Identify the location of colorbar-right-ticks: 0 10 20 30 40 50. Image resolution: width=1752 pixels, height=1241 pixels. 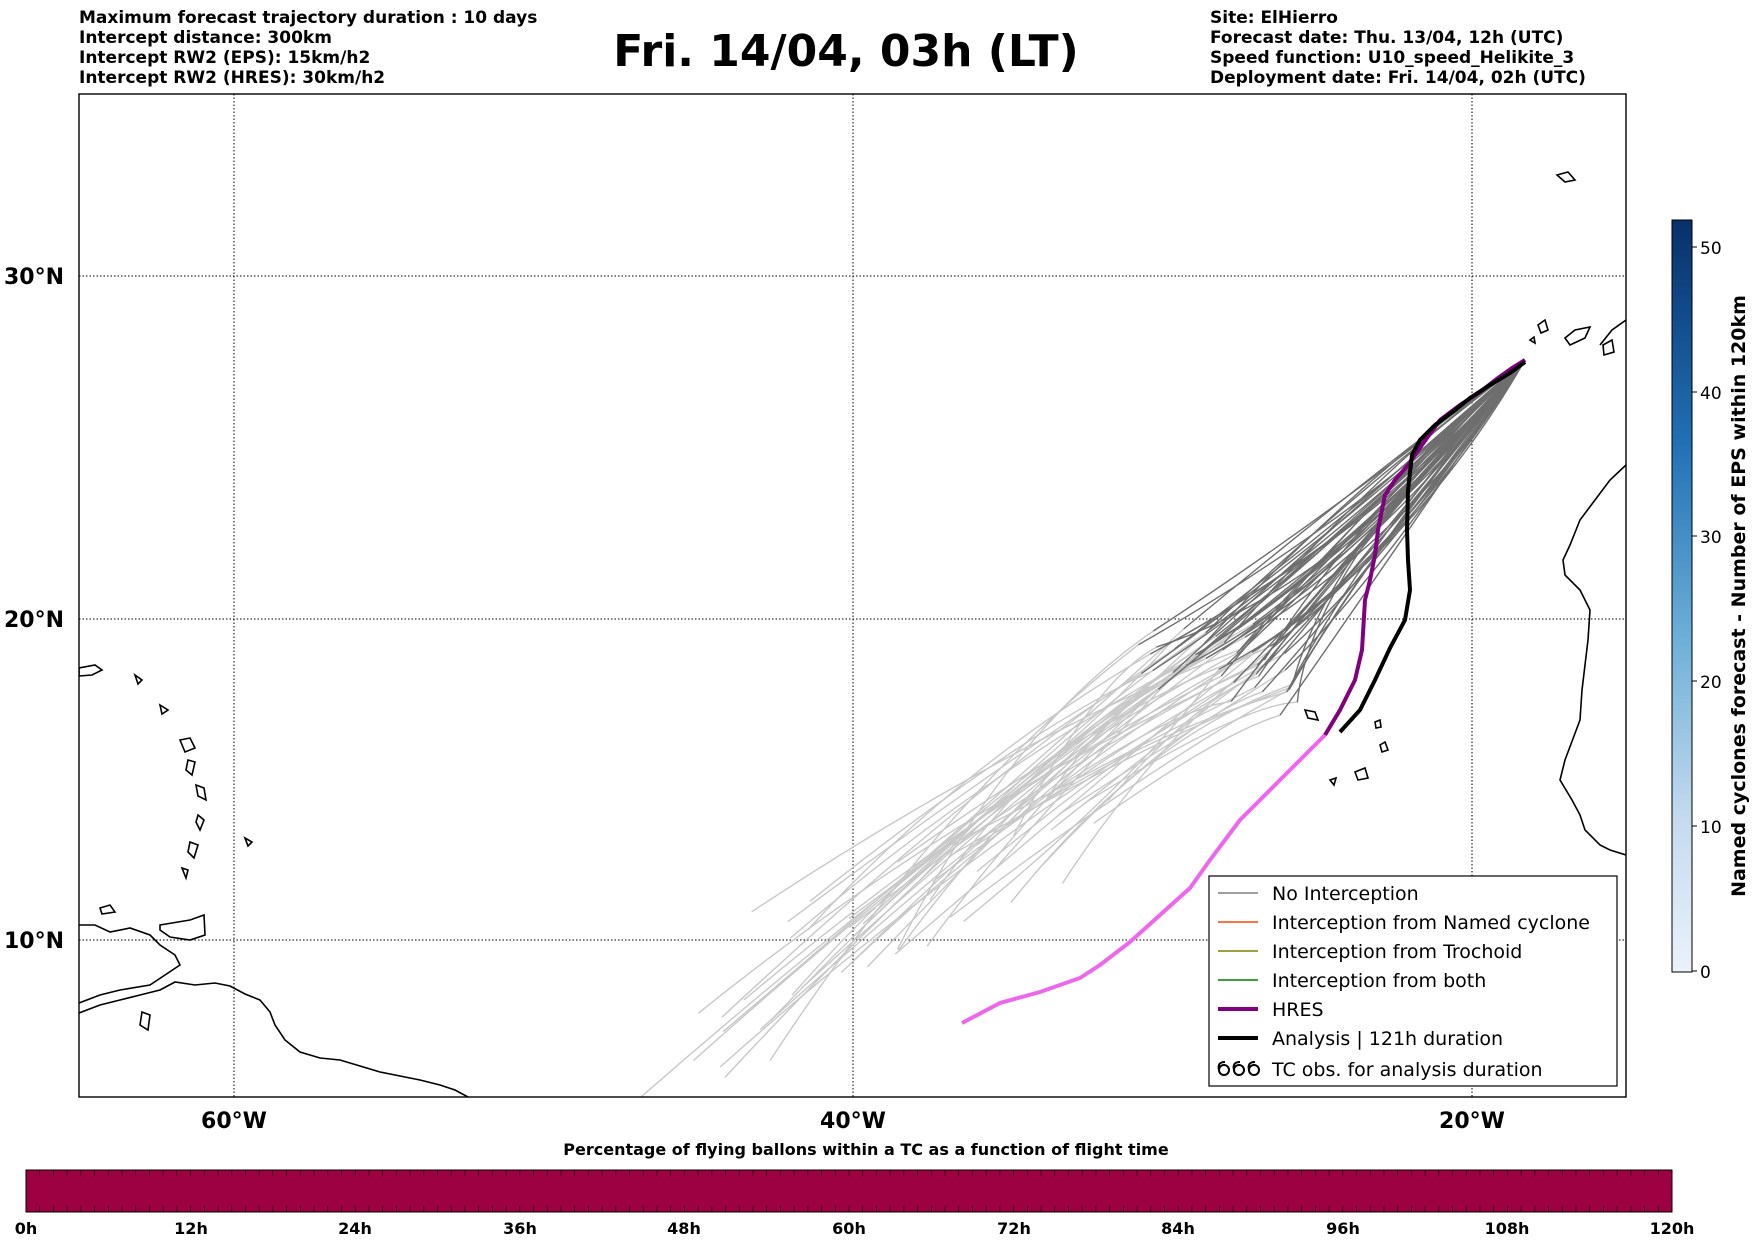
(1707, 611).